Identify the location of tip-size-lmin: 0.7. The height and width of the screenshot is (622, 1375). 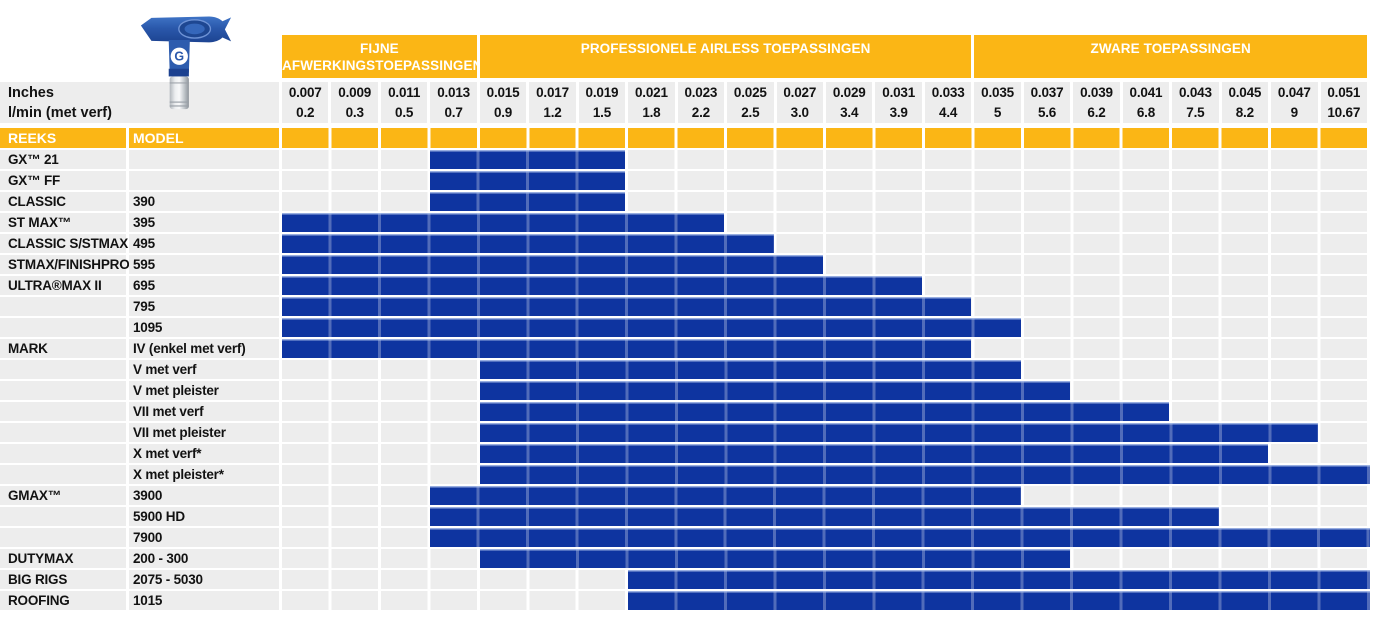
(453, 112).